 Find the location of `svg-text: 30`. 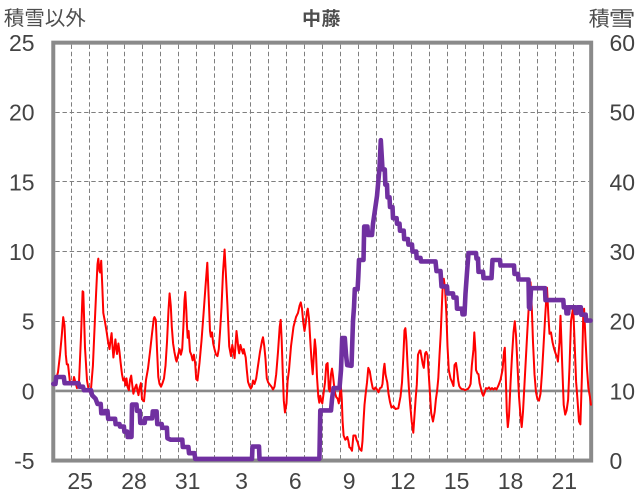

svg-text: 30 is located at coordinates (623, 252).